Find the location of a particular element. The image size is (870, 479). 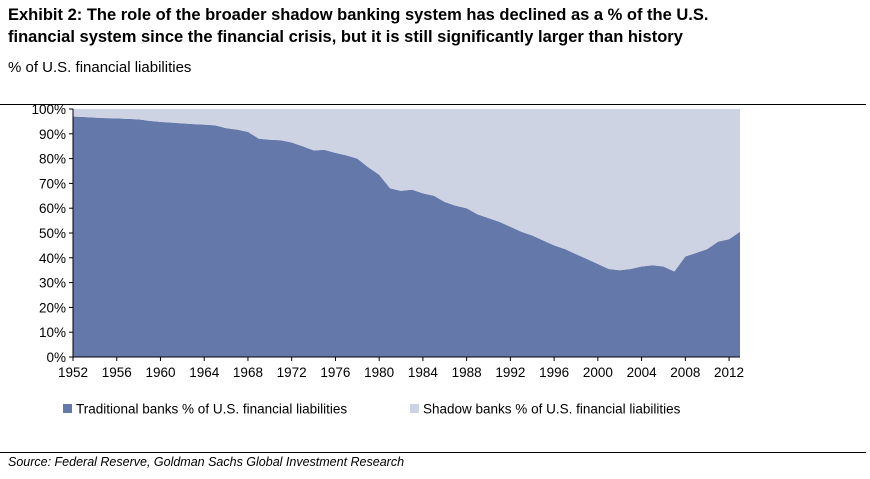

y-tick-label: 80% is located at coordinates (52, 159).